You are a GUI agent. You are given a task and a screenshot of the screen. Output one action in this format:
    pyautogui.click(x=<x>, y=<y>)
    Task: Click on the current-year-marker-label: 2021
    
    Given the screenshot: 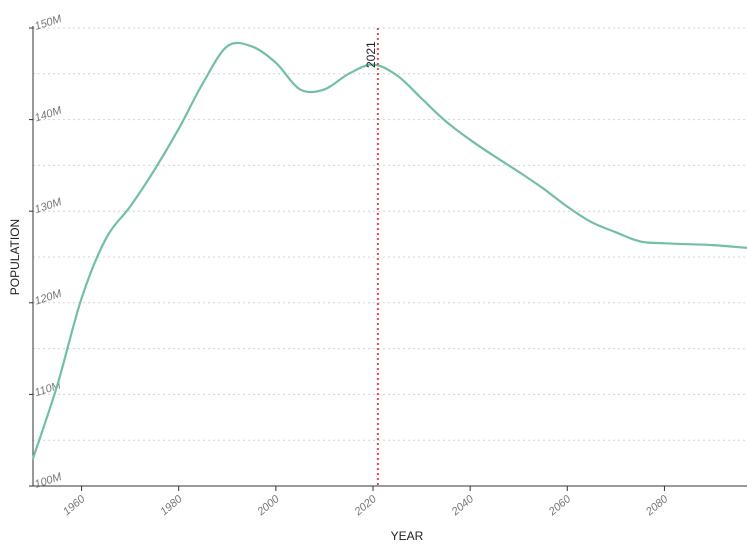 What is the action you would take?
    pyautogui.click(x=371, y=54)
    